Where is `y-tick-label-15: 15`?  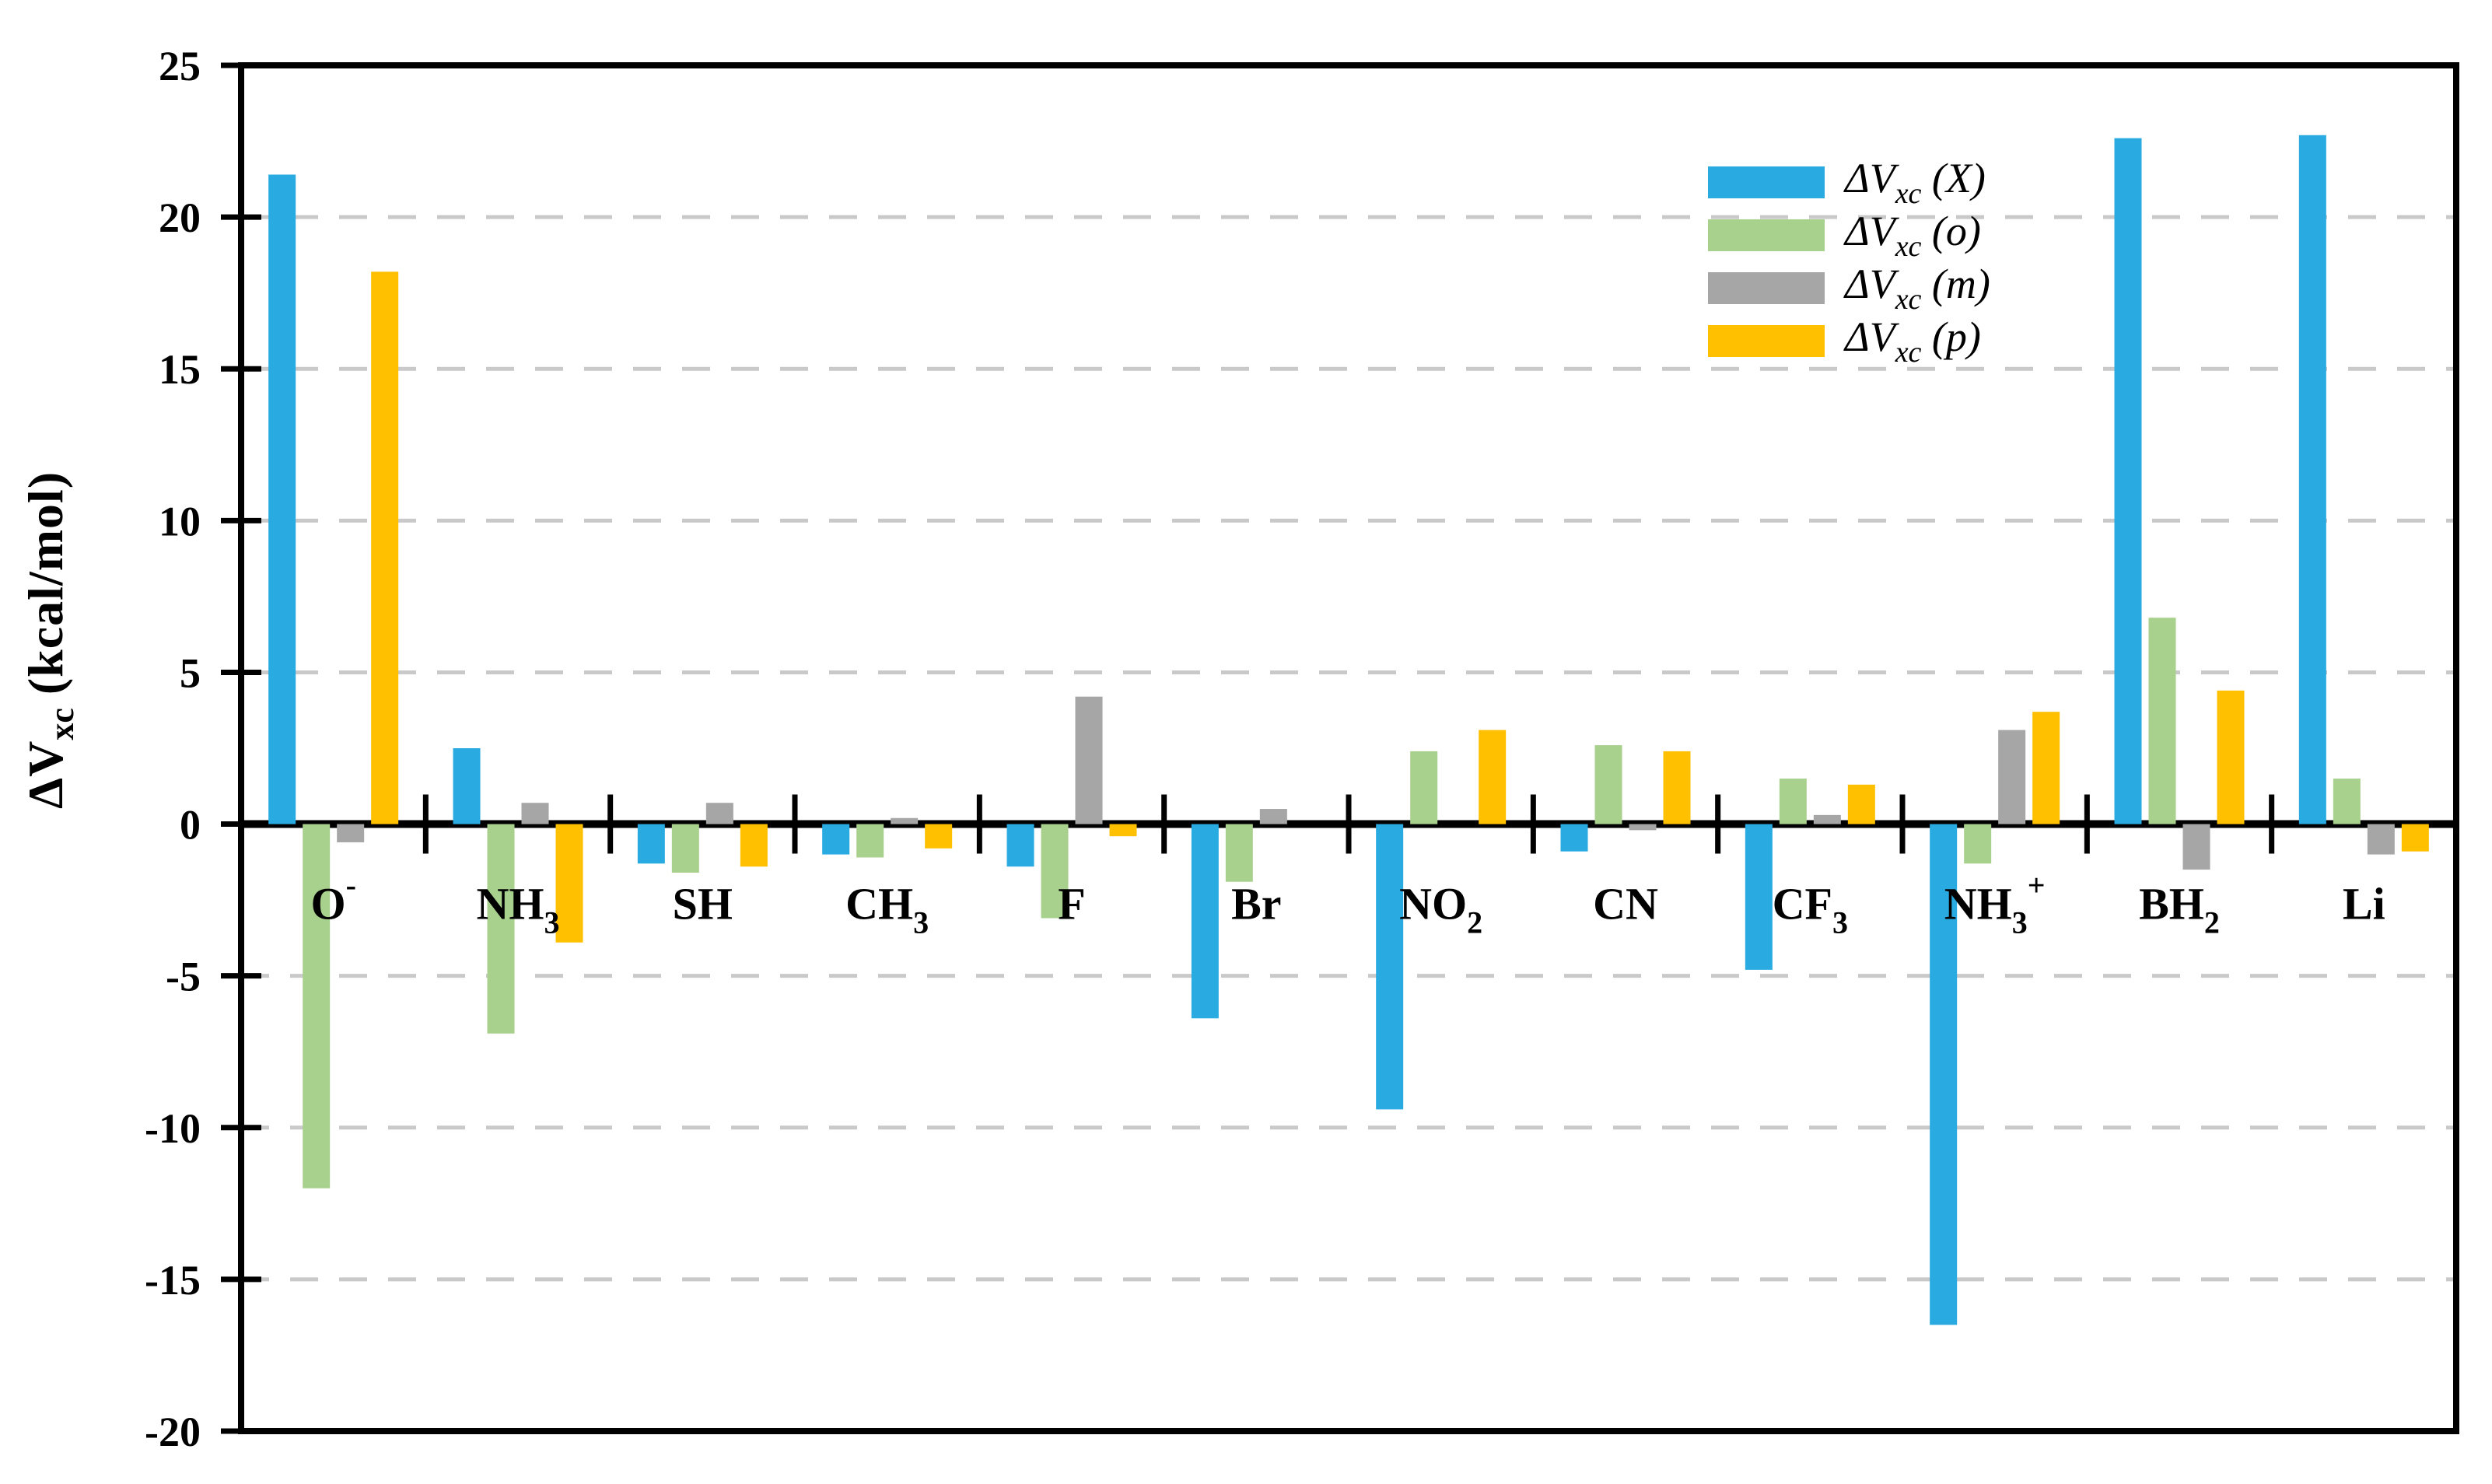 y-tick-label-15: 15 is located at coordinates (180, 370).